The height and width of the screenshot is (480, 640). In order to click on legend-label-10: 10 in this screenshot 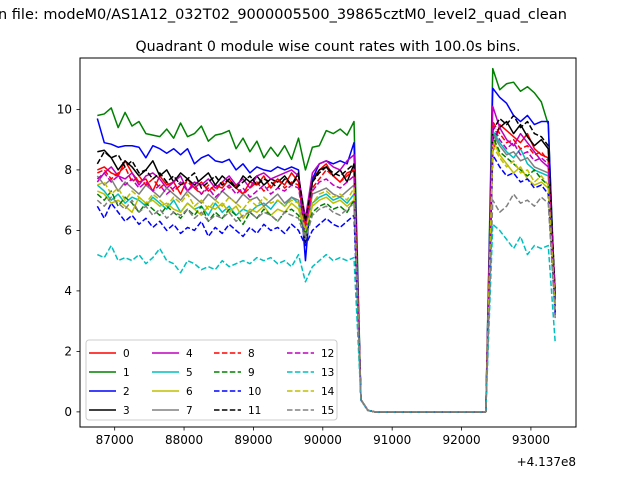, I will do `click(254, 392)`.